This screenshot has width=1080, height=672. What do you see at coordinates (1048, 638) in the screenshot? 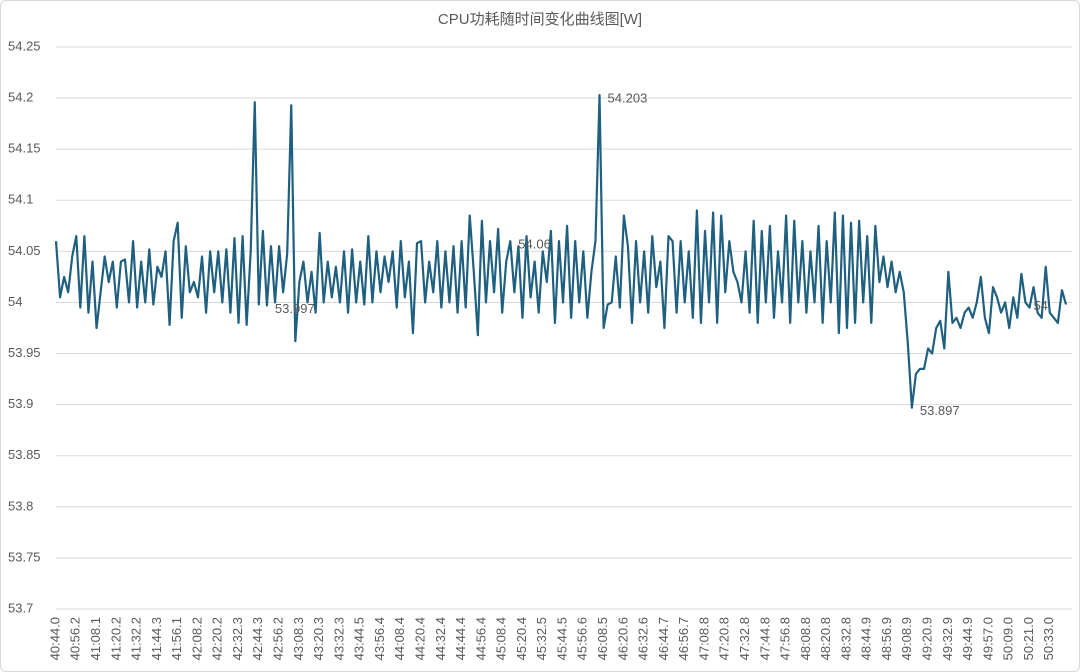
I see `x-tick-label: 50:33.0` at bounding box center [1048, 638].